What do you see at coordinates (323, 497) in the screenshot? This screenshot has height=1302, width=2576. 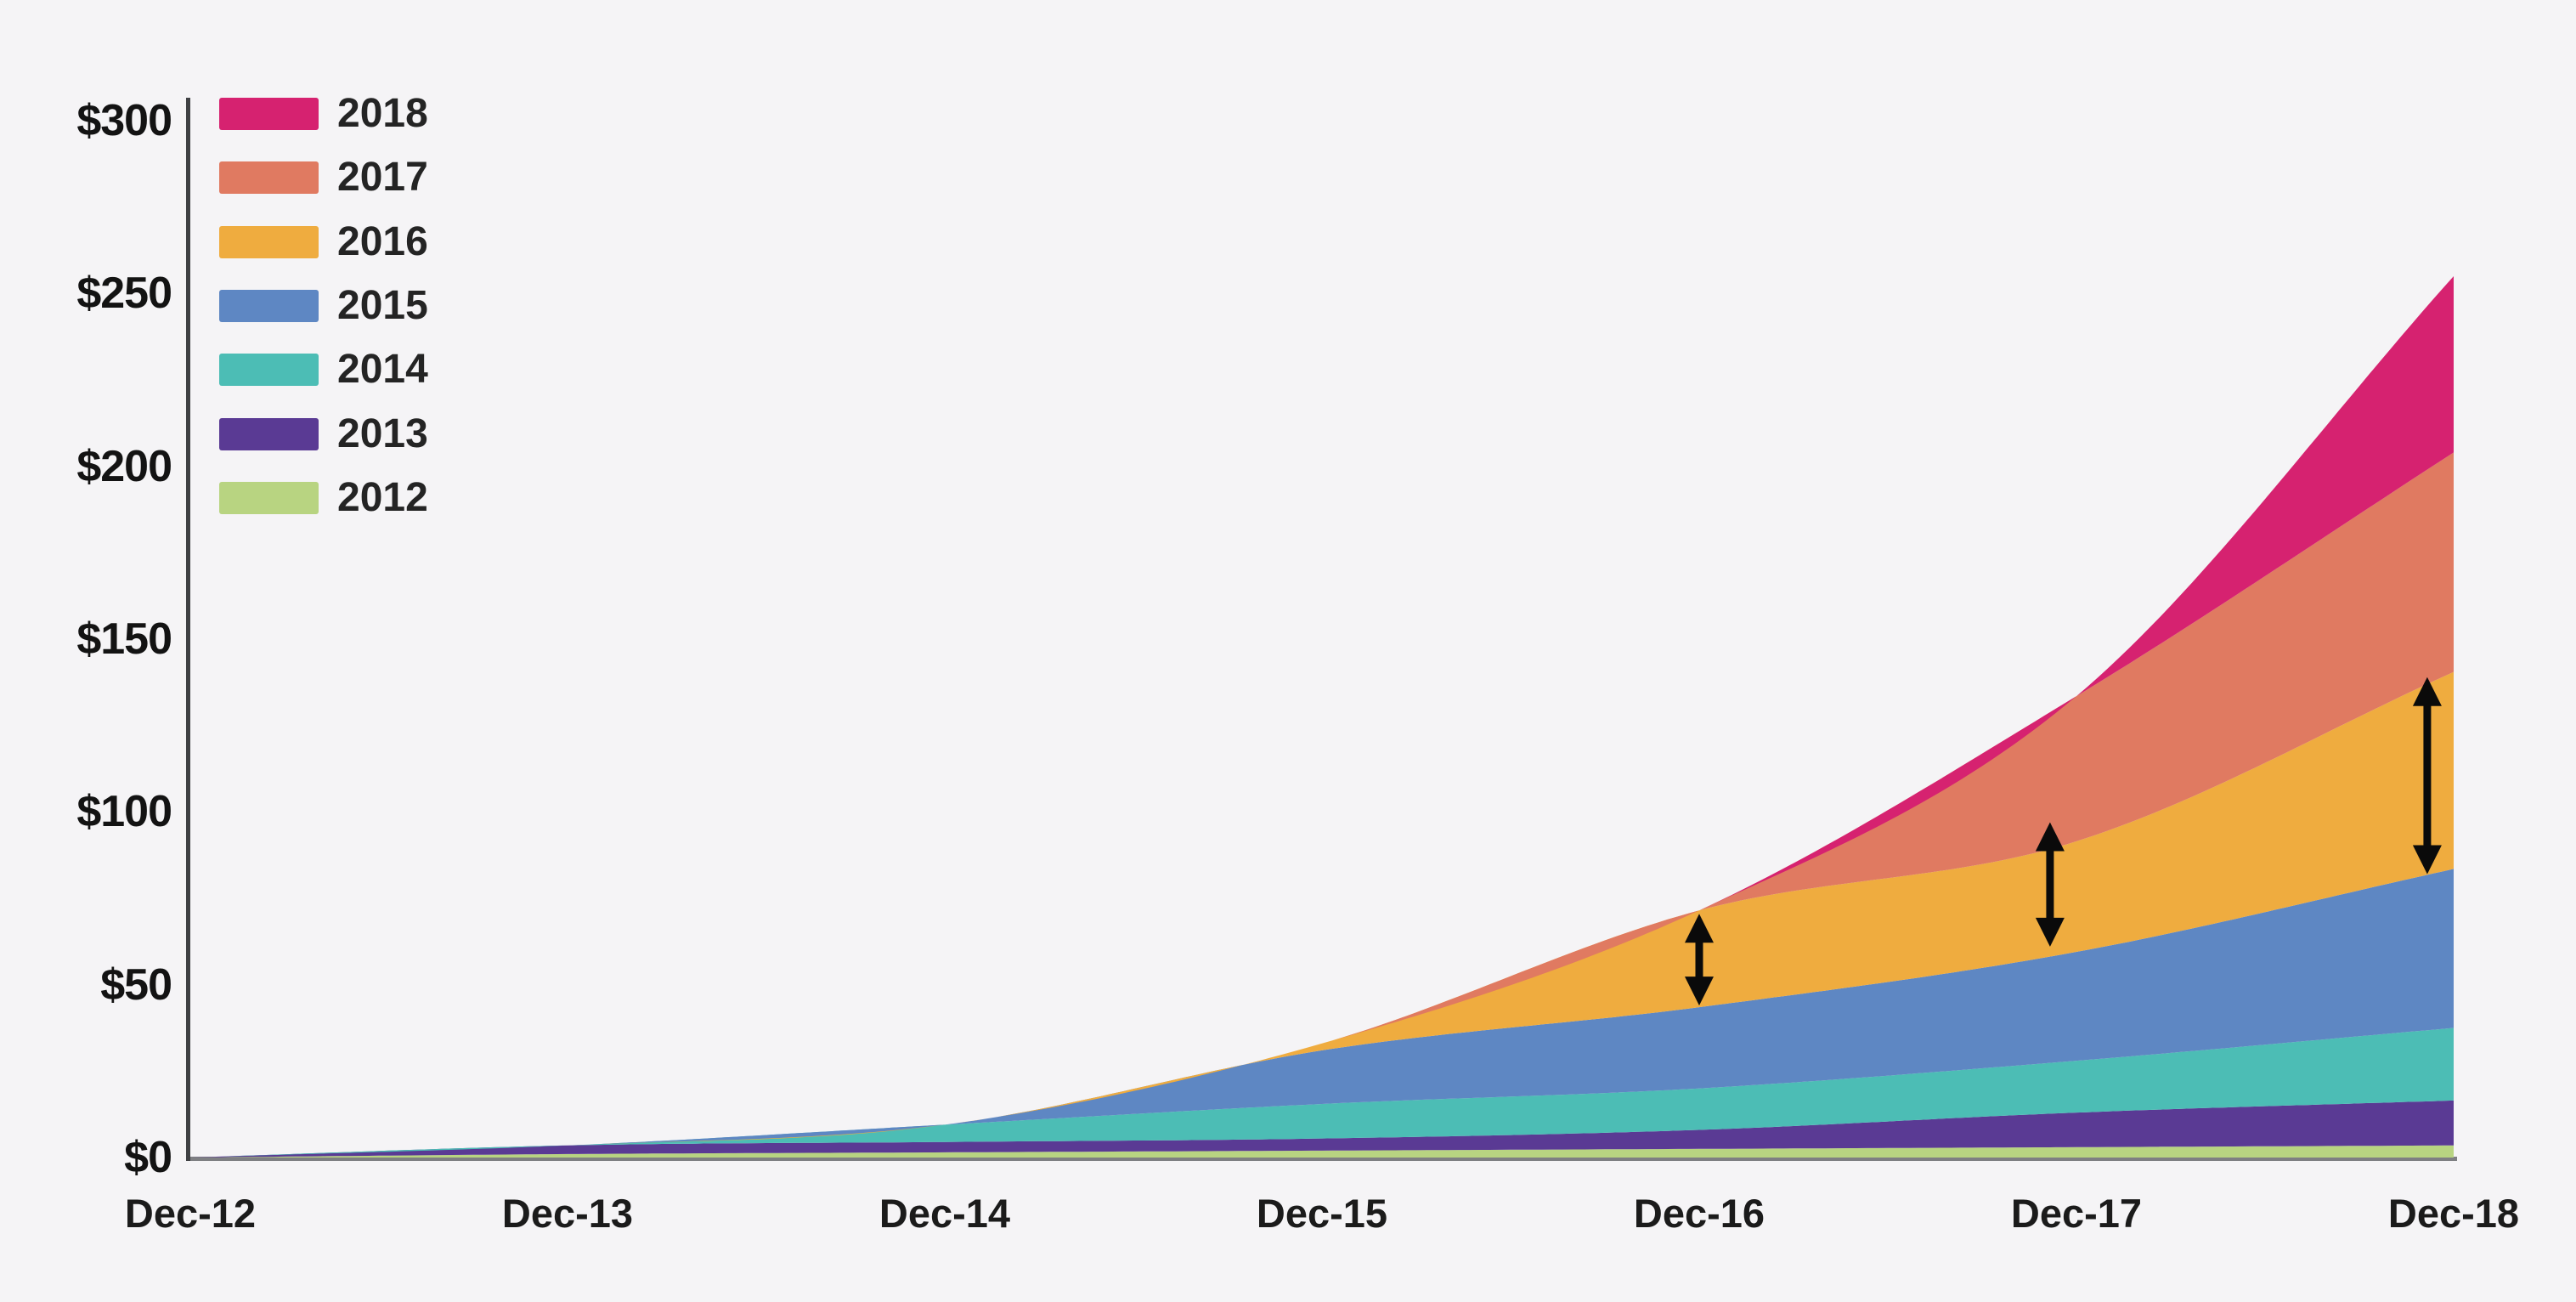 I see `legend-item-2012: 2012` at bounding box center [323, 497].